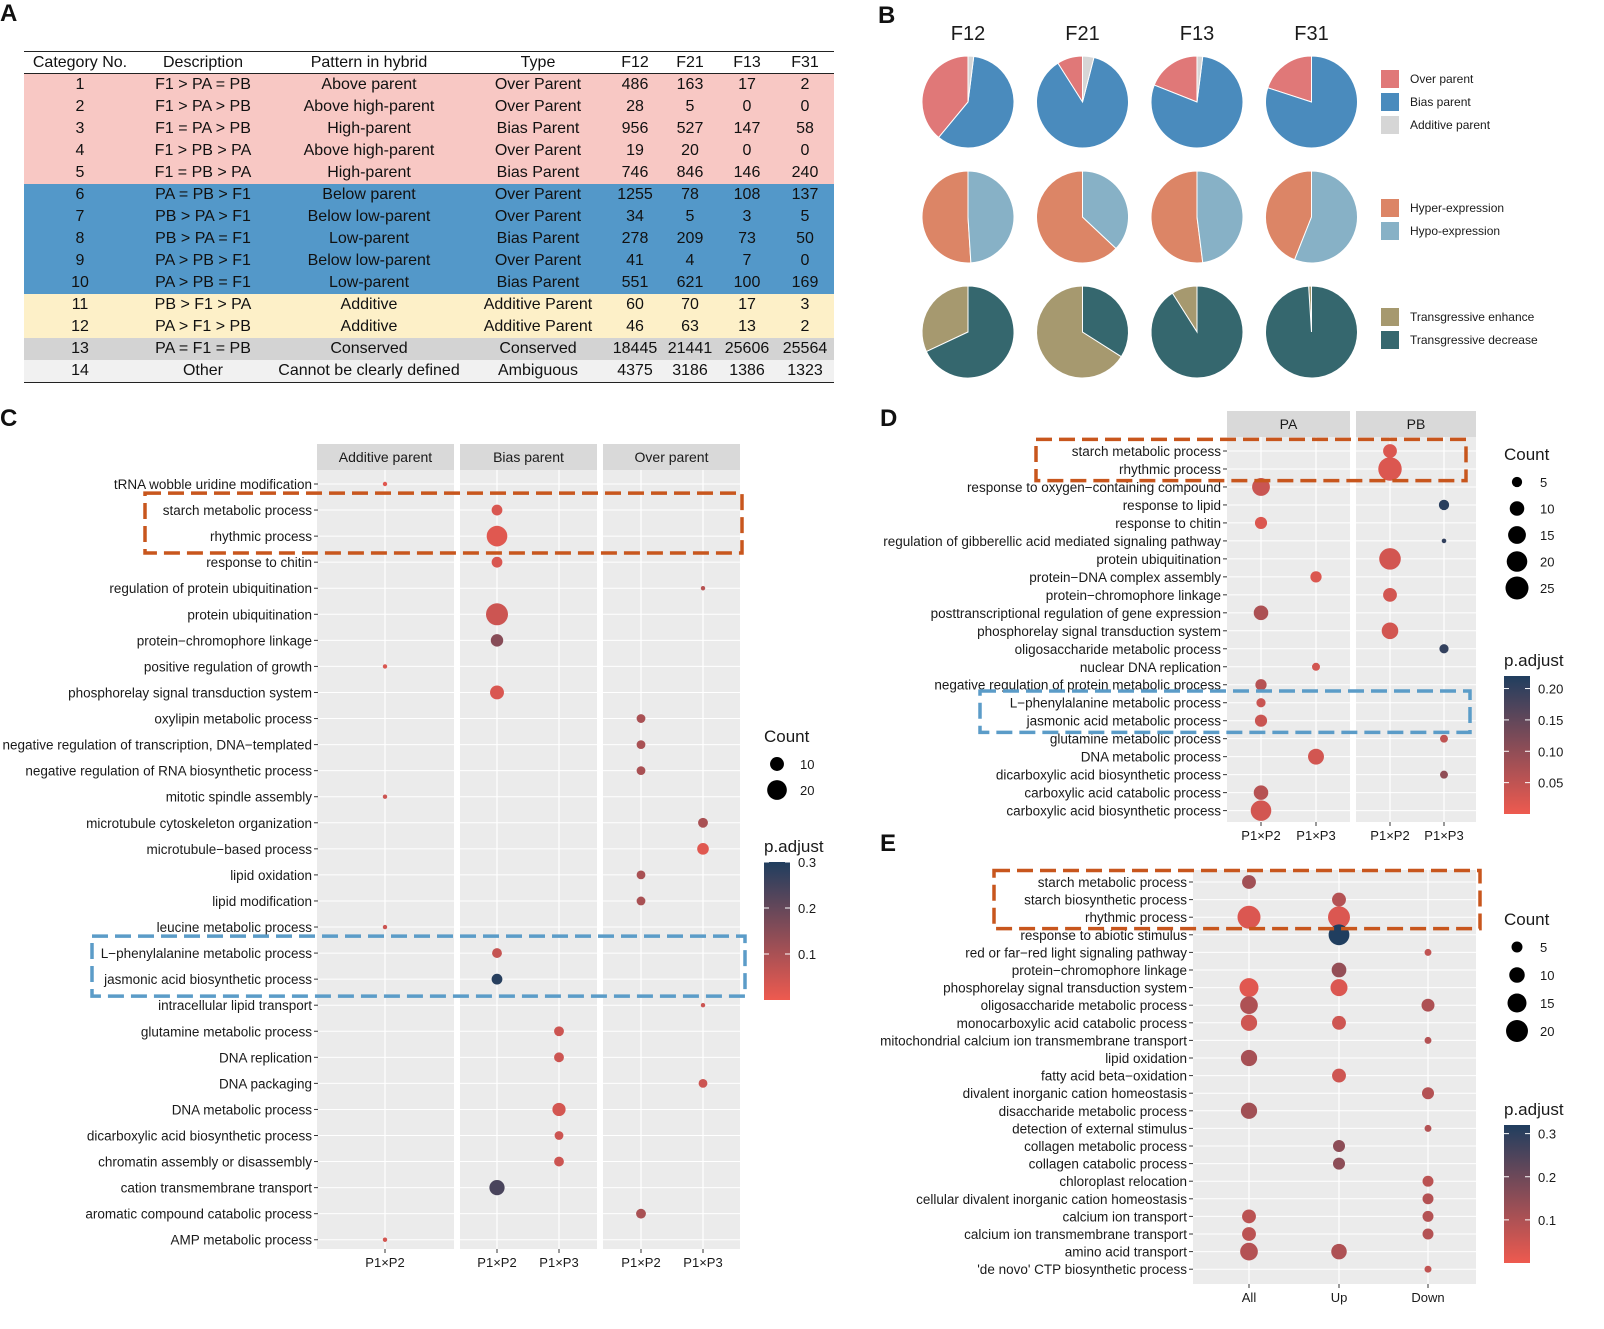 This screenshot has height=1329, width=1604. I want to click on table-cell: 551, so click(635, 282).